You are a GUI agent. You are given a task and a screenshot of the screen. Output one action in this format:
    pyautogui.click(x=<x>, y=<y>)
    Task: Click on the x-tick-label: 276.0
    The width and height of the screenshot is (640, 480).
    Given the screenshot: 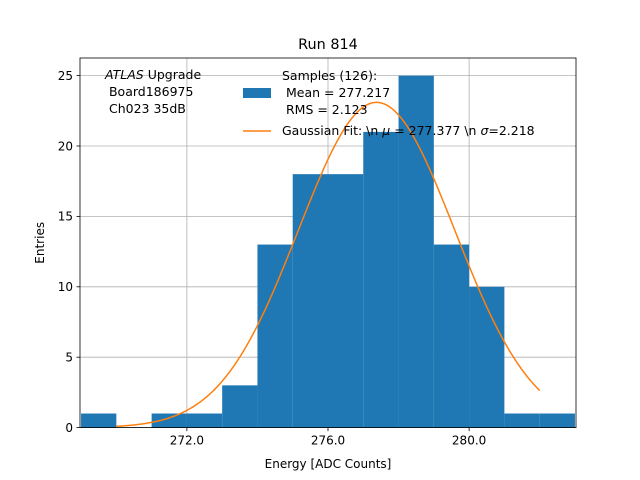 What is the action you would take?
    pyautogui.click(x=328, y=441)
    